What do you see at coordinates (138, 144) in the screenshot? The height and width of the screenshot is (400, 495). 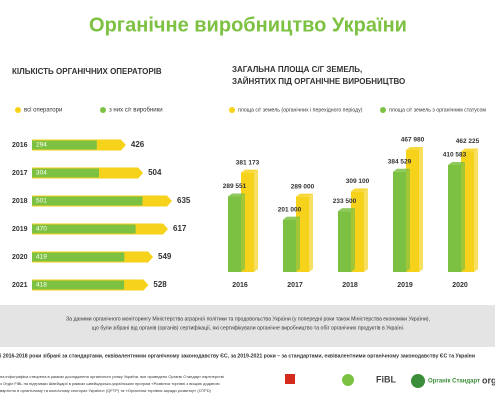 I see `value-label: 426` at bounding box center [138, 144].